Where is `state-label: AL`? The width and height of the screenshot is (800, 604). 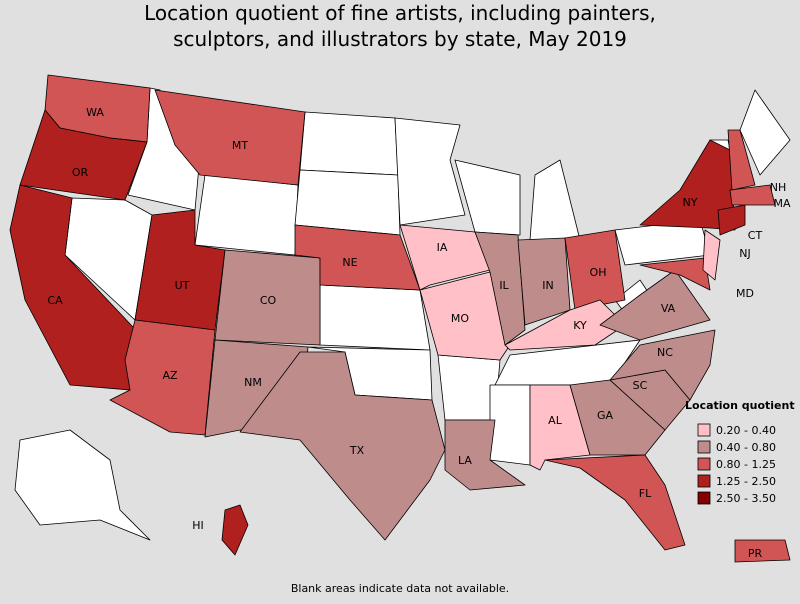 state-label: AL is located at coordinates (555, 420).